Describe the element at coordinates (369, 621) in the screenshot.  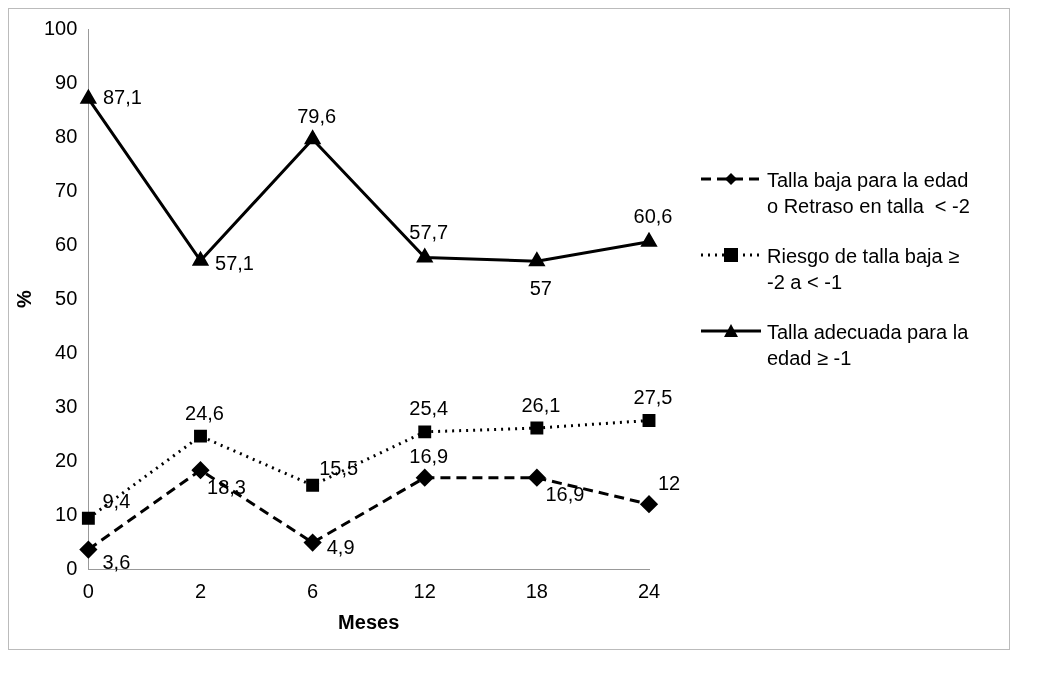
I see `x-axis-title: Meses` at that location.